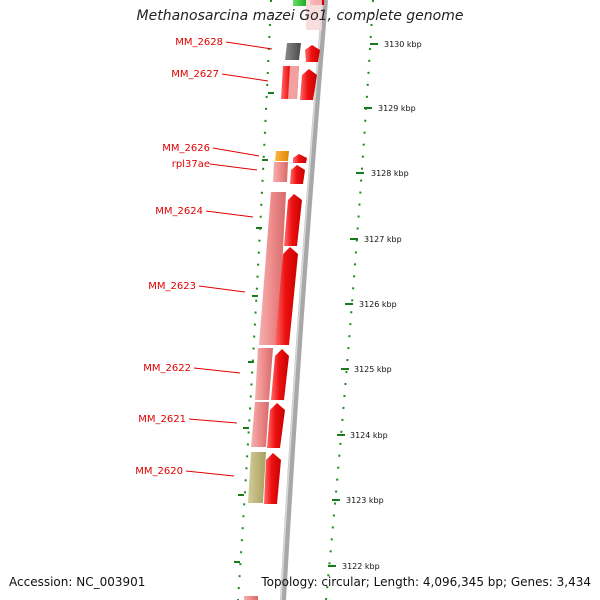 The height and width of the screenshot is (600, 600). Describe the element at coordinates (162, 419) in the screenshot. I see `gene-label-mm-2621: MM_2621` at that location.